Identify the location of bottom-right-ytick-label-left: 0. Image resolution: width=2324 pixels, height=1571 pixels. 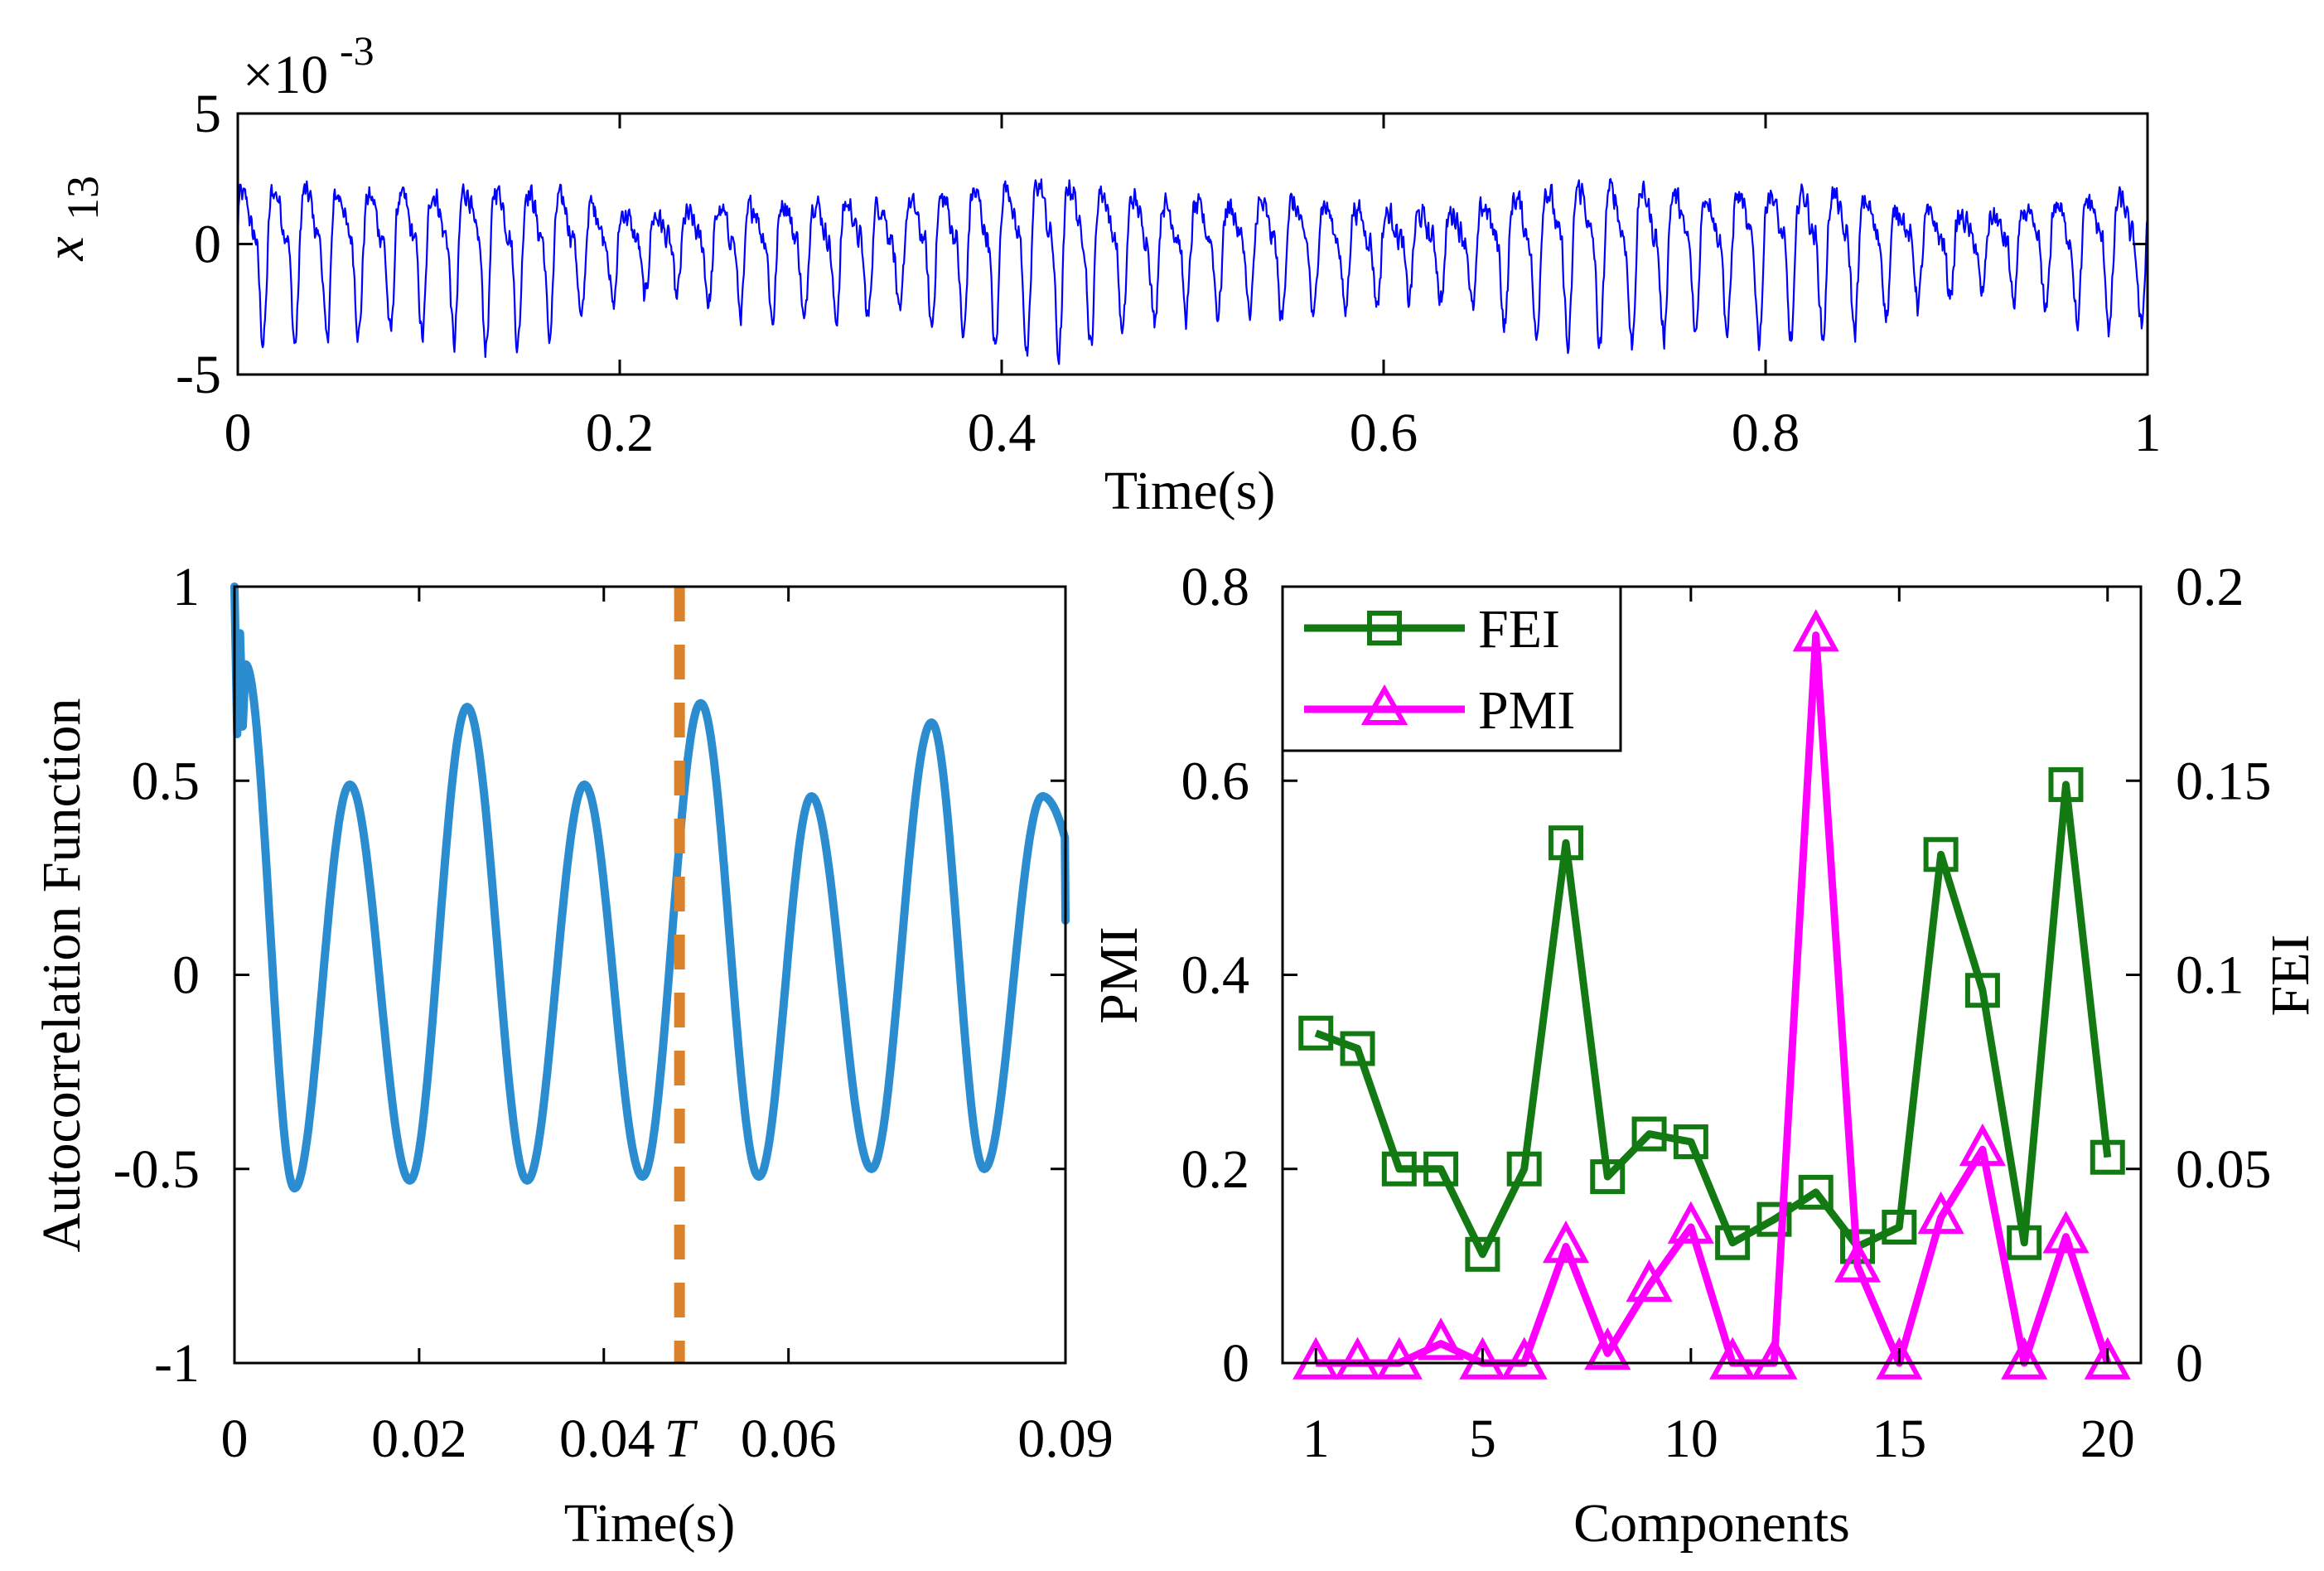
(1235, 1364).